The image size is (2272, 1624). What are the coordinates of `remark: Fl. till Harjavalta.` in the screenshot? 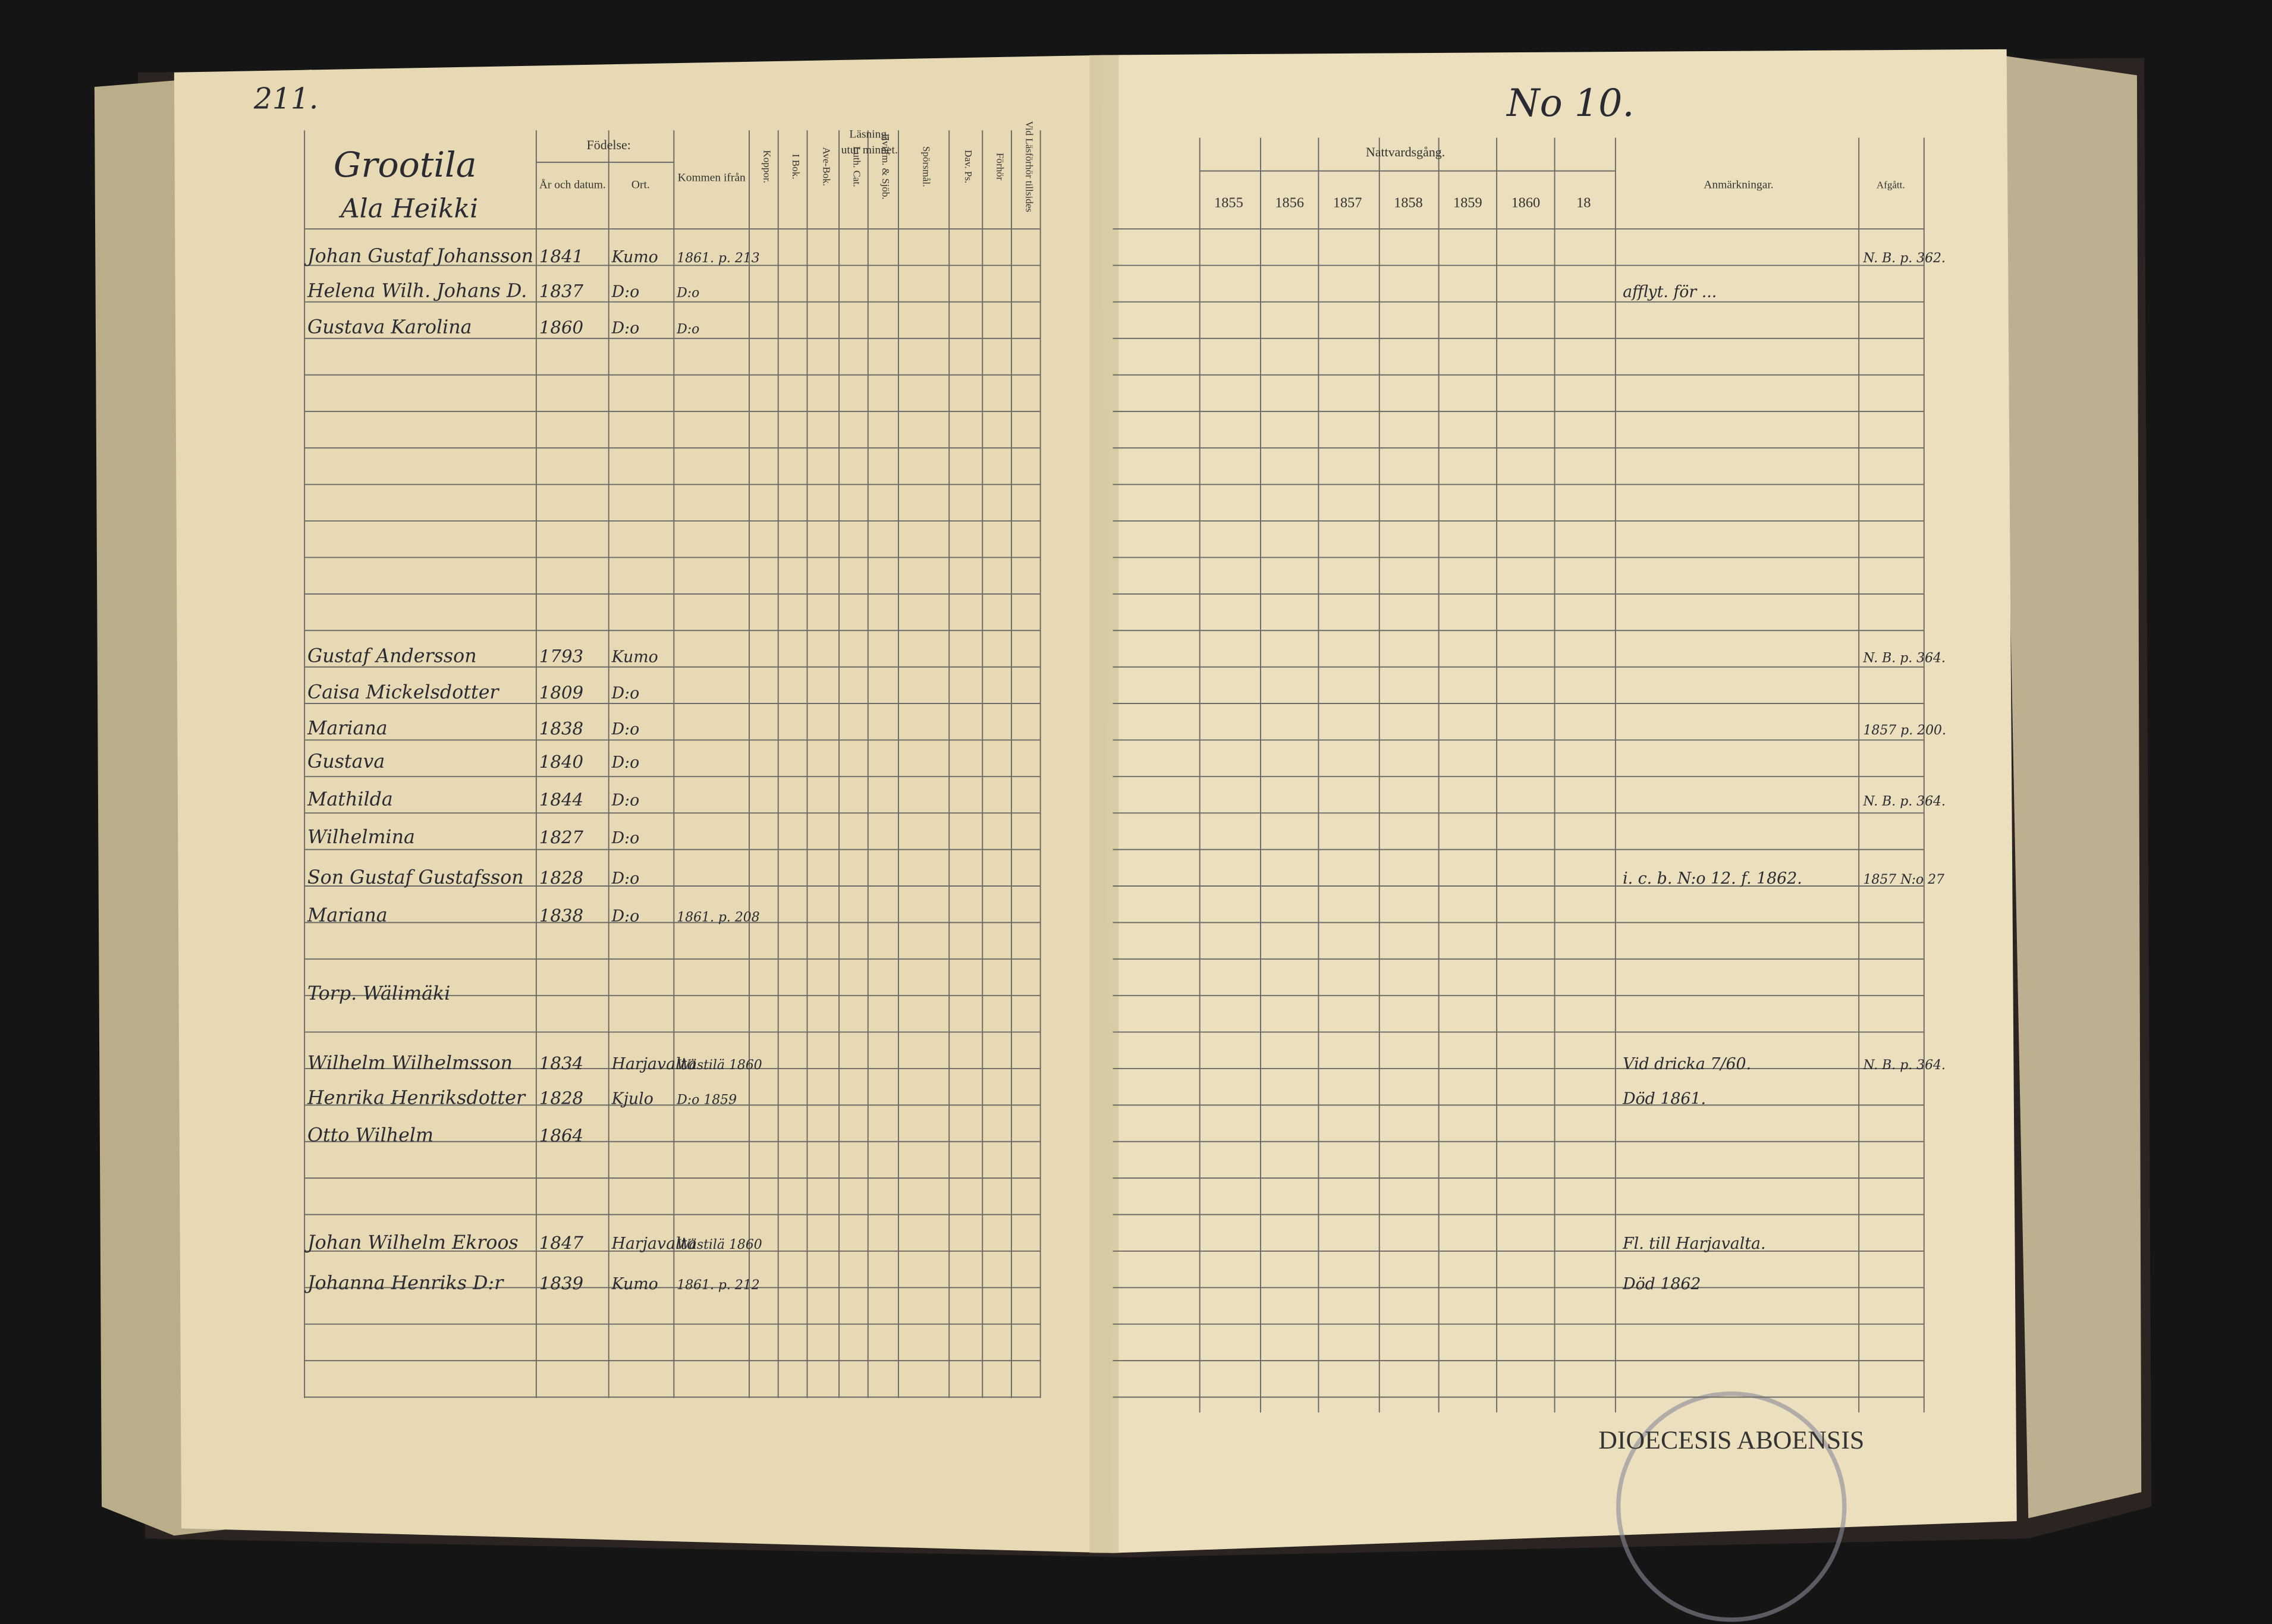 It's located at (1693, 1244).